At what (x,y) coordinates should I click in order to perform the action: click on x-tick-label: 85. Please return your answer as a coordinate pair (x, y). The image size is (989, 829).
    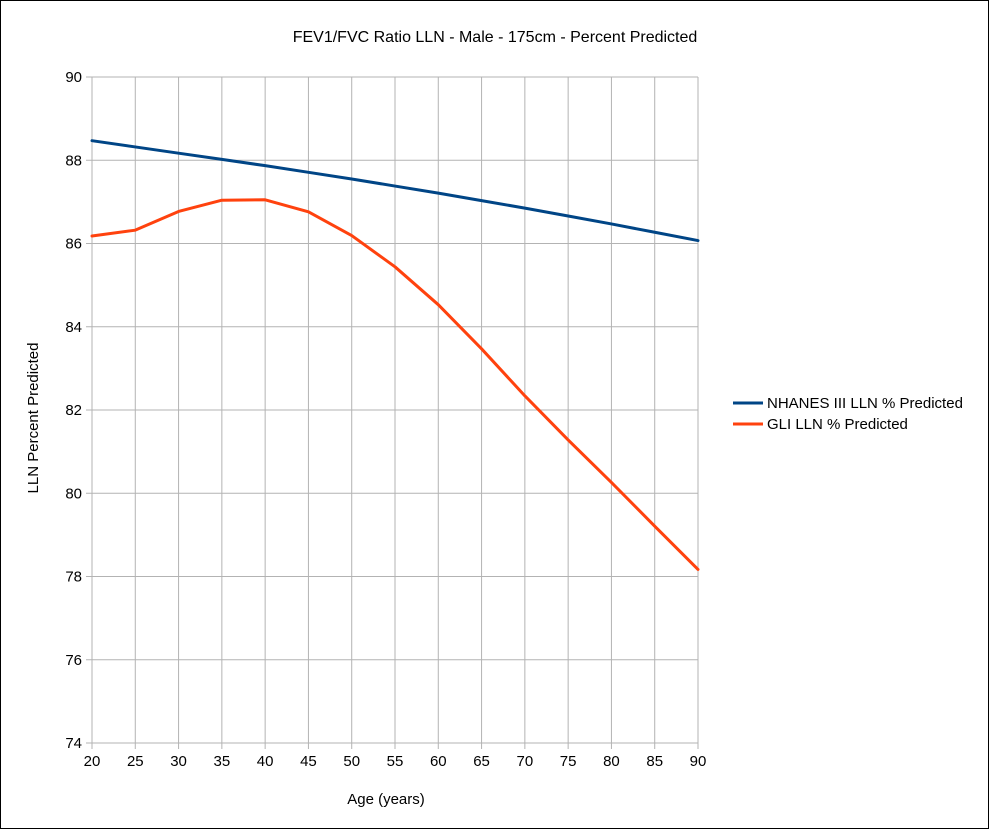
    Looking at the image, I should click on (654, 761).